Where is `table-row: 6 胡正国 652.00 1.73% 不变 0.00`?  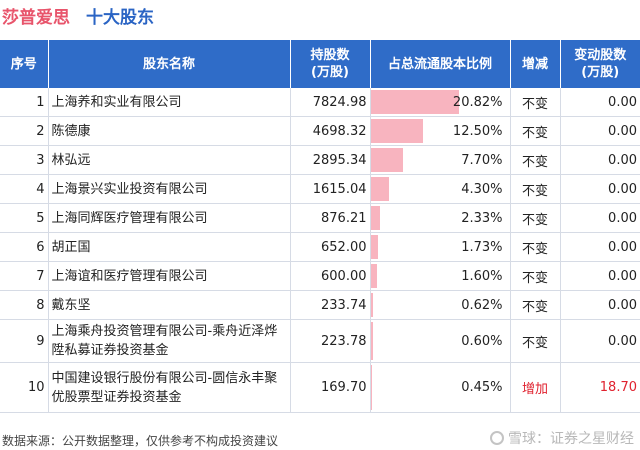
table-row: 6 胡正国 652.00 1.73% 不变 0.00 is located at coordinates (320, 247).